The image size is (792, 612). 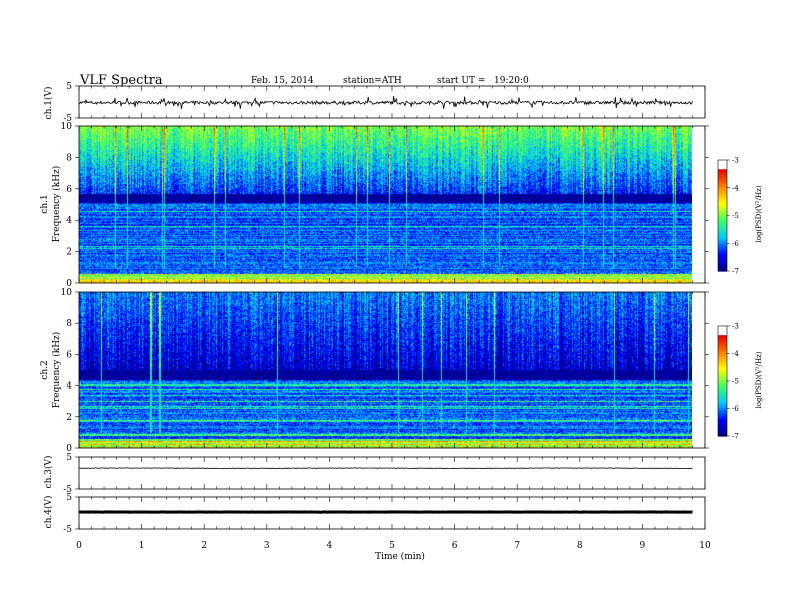 What do you see at coordinates (759, 213) in the screenshot?
I see `ch1-colorbar-label: log(PSD)(V²/Hz)` at bounding box center [759, 213].